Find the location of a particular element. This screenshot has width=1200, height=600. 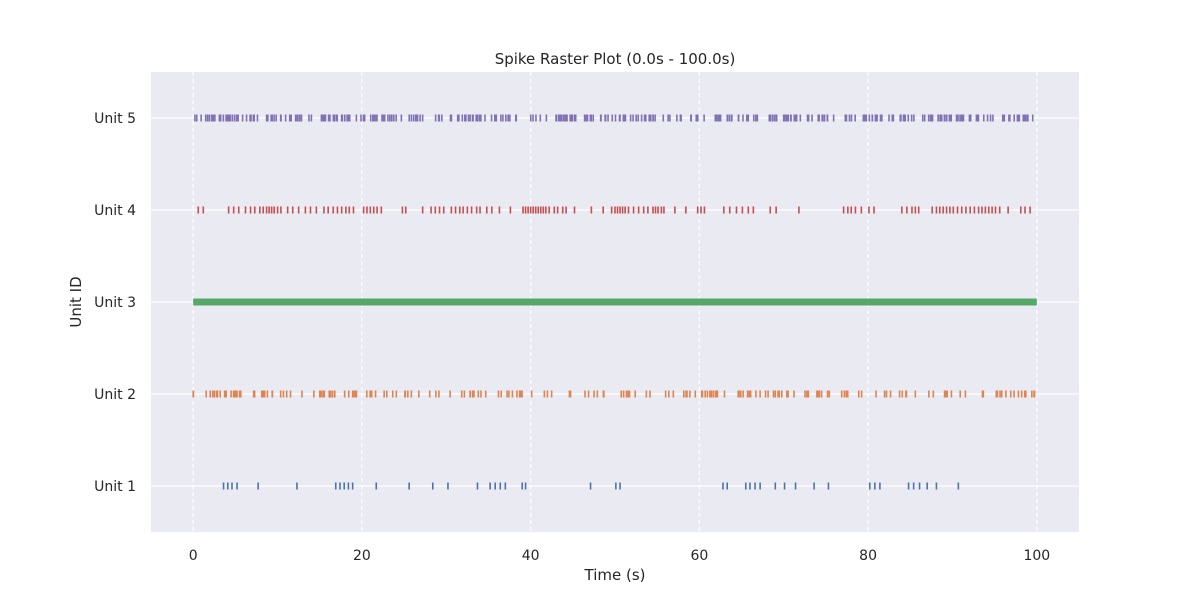

x-tick-label: 80 is located at coordinates (868, 556).